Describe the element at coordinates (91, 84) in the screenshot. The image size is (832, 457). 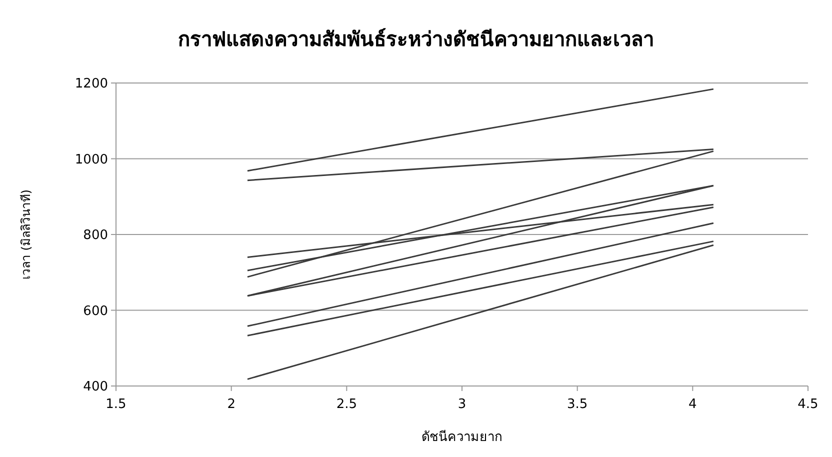
I see `y-tick-label: 1200` at that location.